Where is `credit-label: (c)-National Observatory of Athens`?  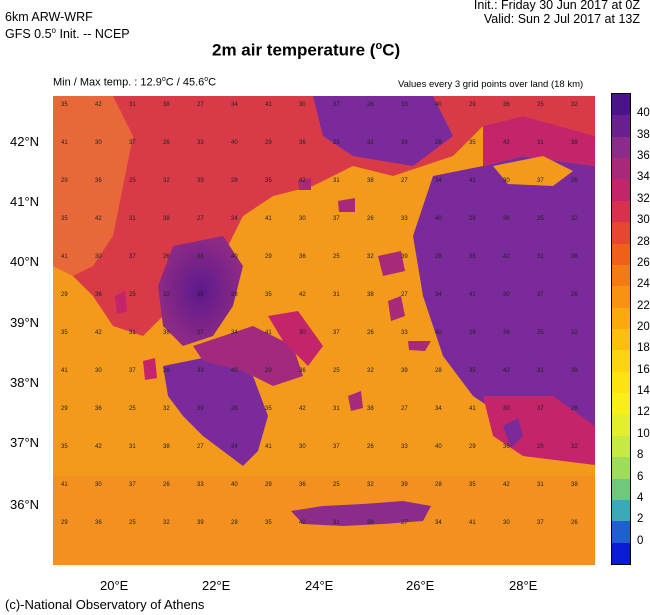
credit-label: (c)-National Observatory of Athens is located at coordinates (105, 604).